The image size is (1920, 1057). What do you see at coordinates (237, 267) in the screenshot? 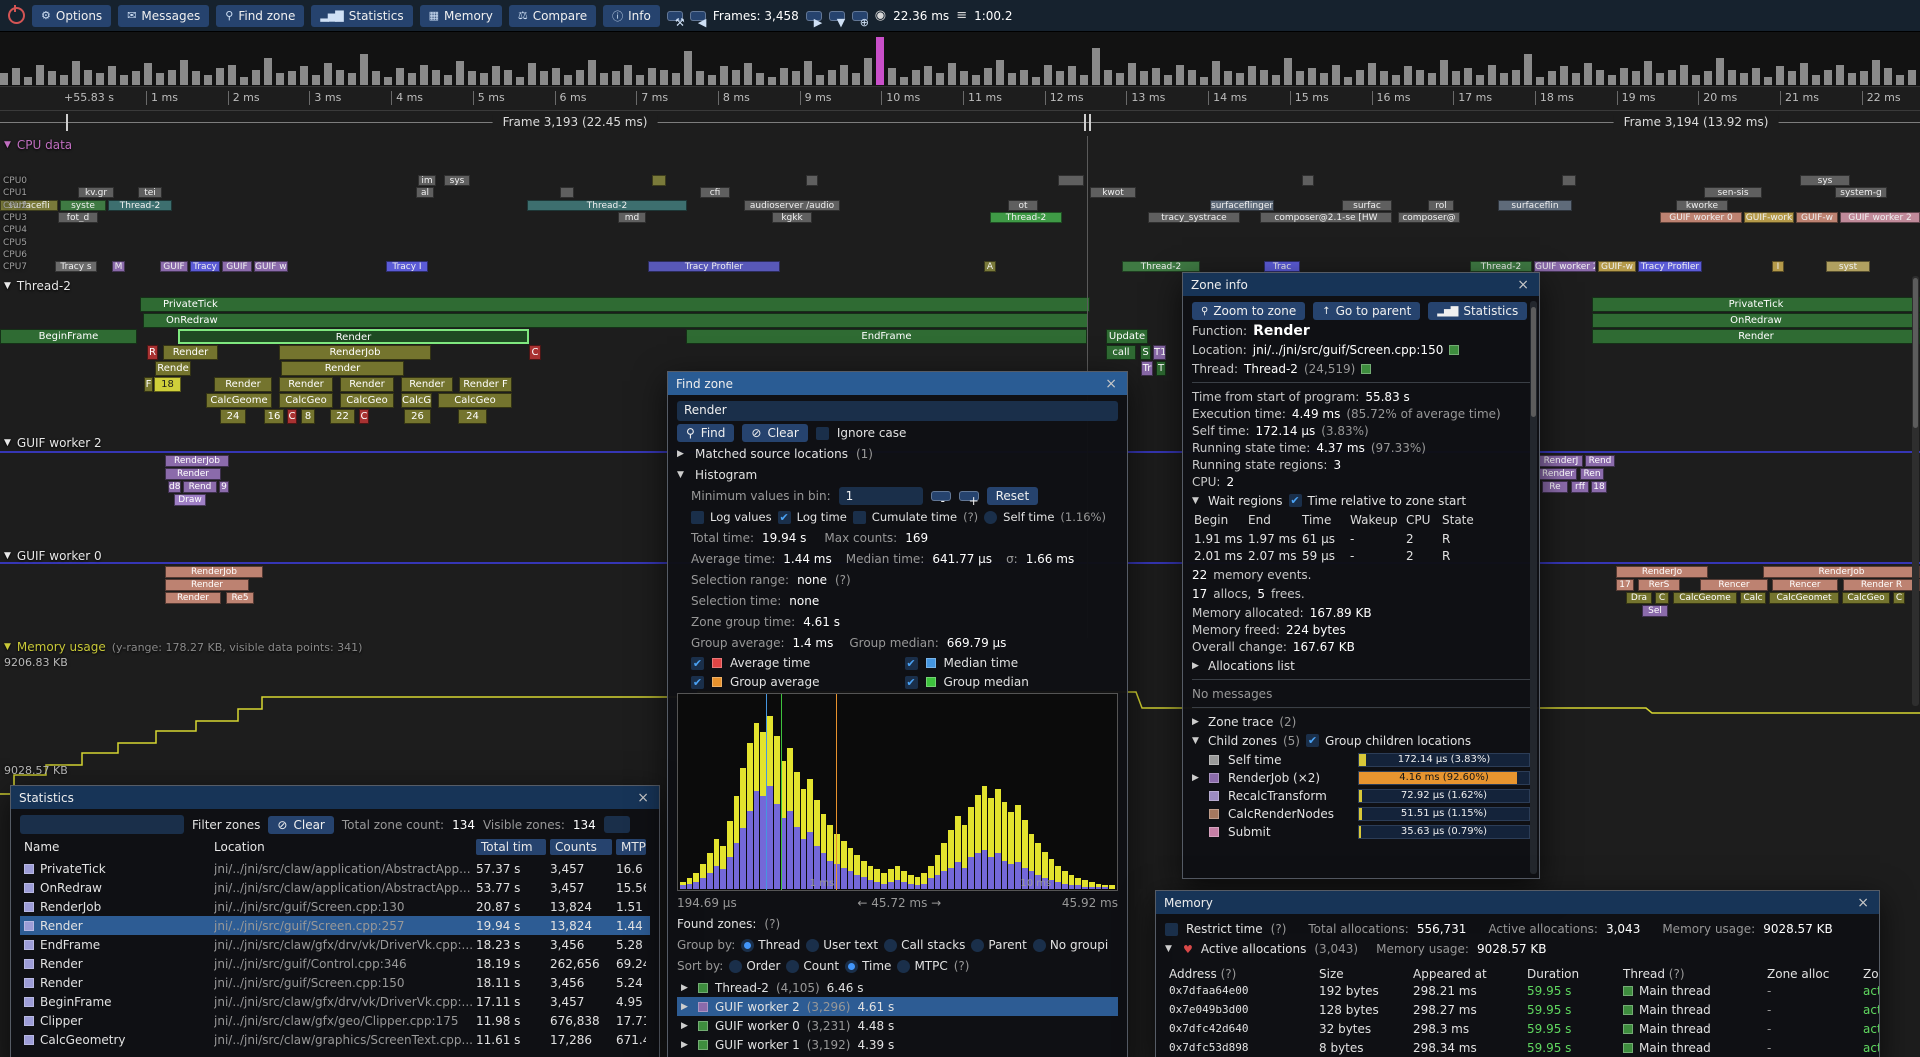
I see `cpu-zone: GUIF` at bounding box center [237, 267].